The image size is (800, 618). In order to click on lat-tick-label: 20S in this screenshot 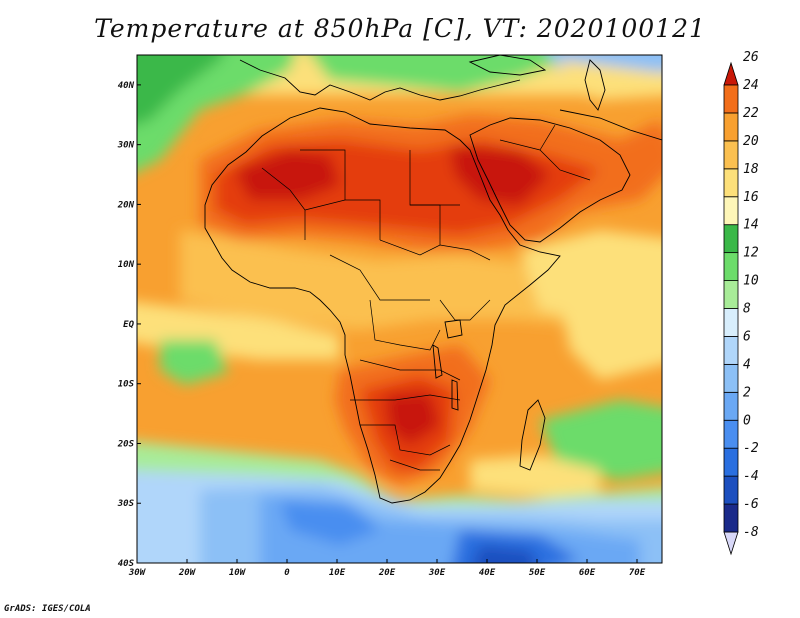, I will do `click(126, 444)`.